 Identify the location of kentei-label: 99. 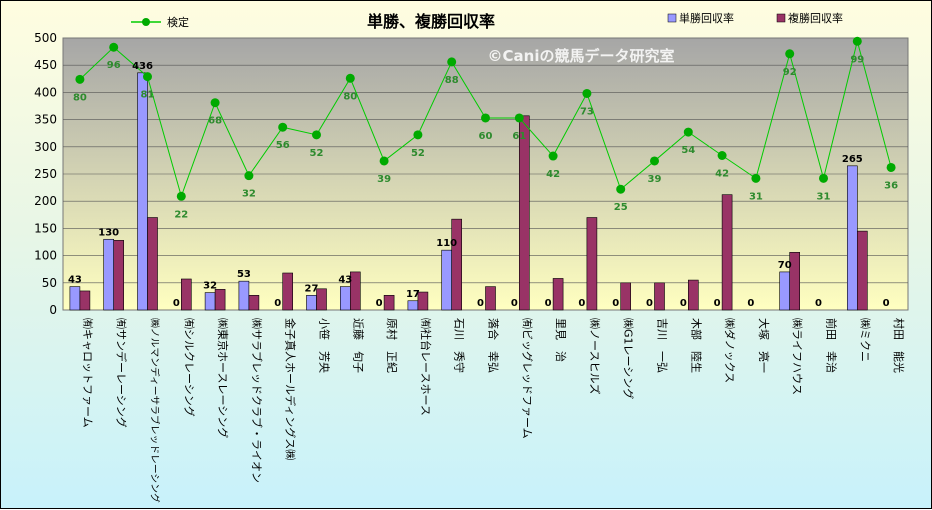
(857, 59).